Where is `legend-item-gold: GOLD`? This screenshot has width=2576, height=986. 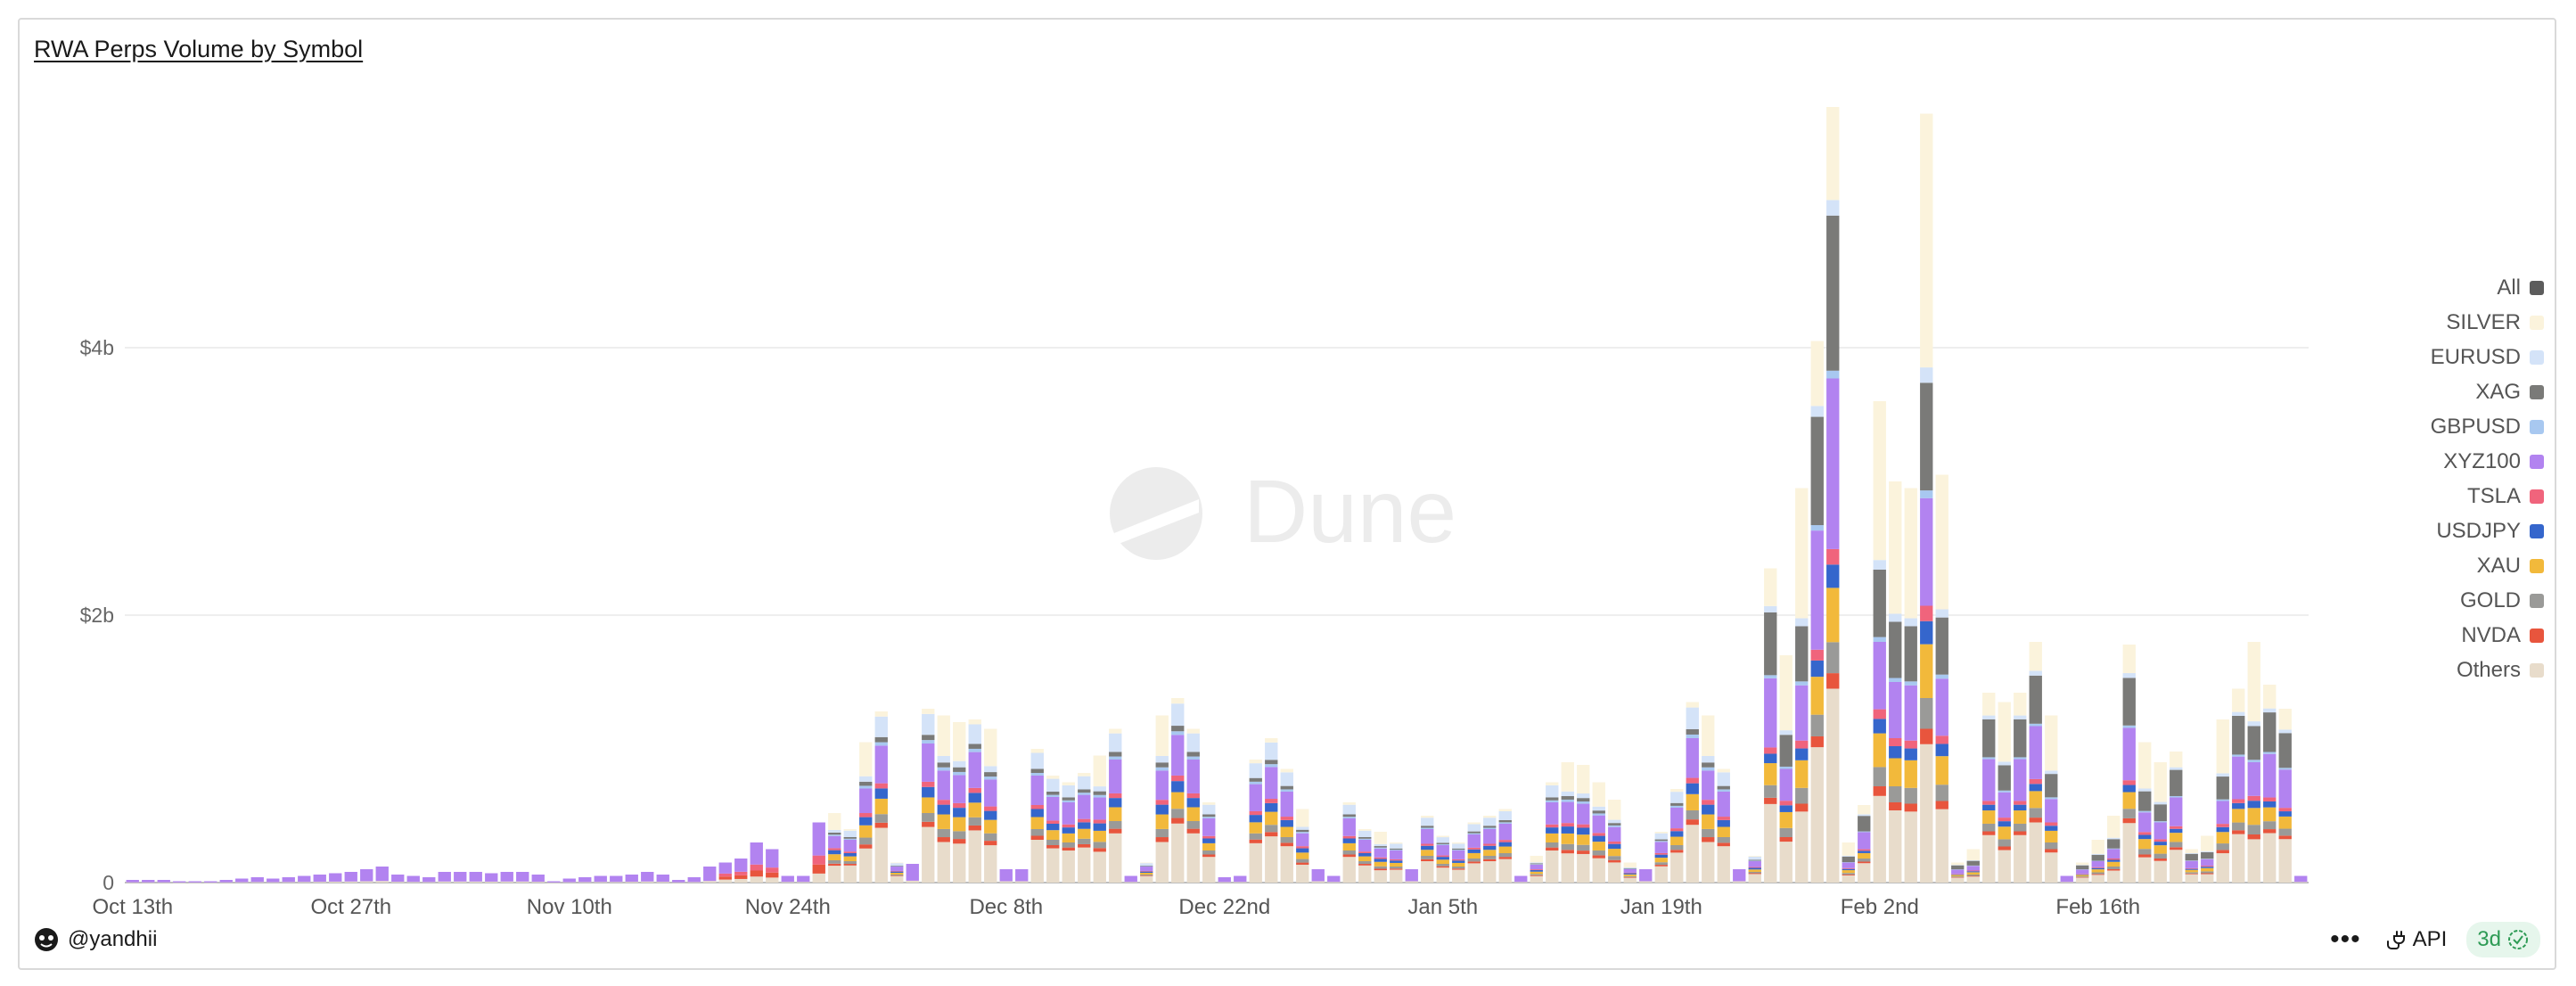 legend-item-gold: GOLD is located at coordinates (2446, 600).